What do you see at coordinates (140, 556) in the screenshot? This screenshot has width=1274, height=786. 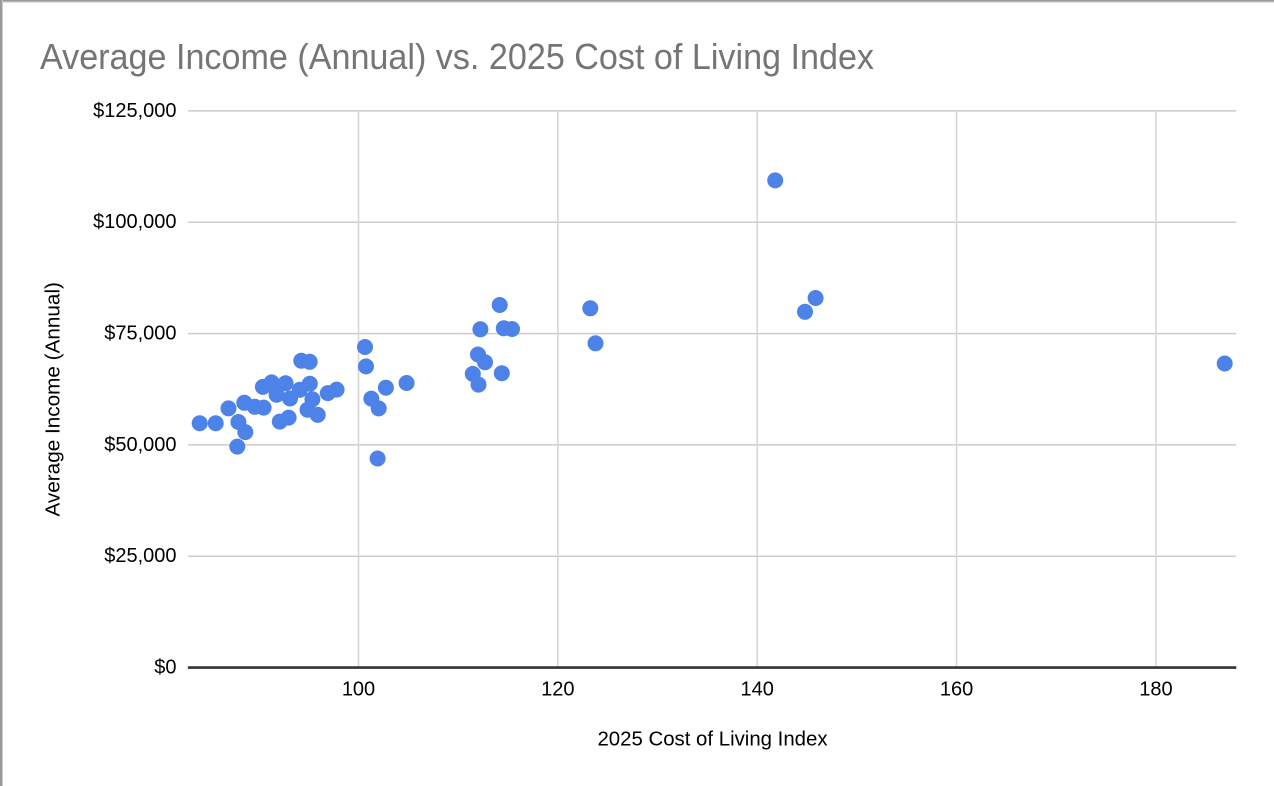 I see `svg-text: $25,000` at bounding box center [140, 556].